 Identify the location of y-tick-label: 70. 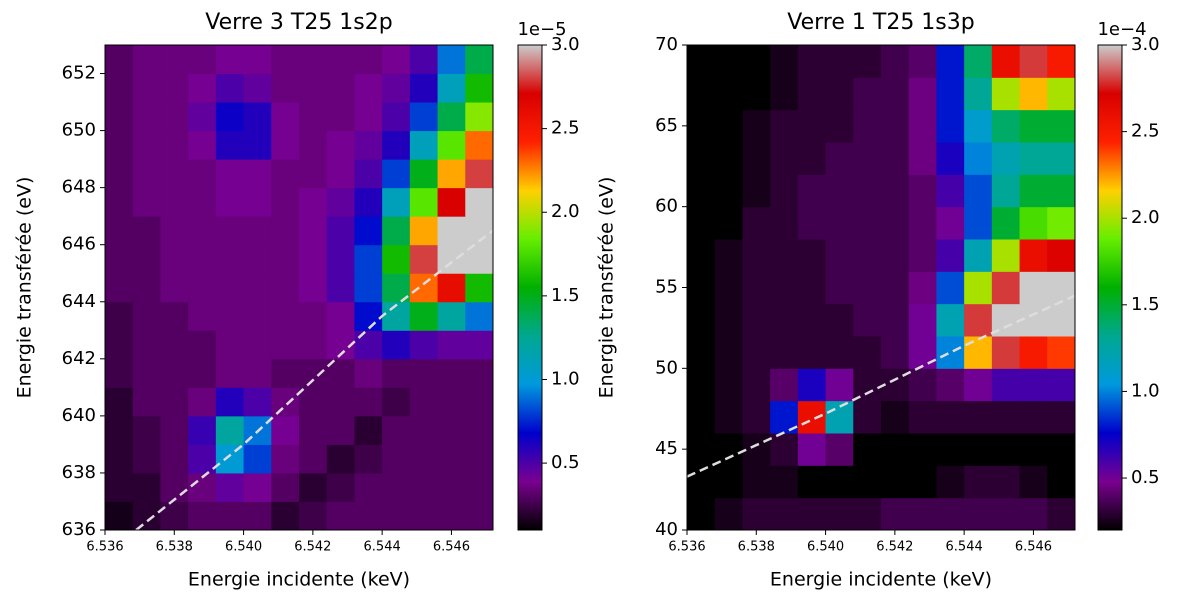
(666, 44).